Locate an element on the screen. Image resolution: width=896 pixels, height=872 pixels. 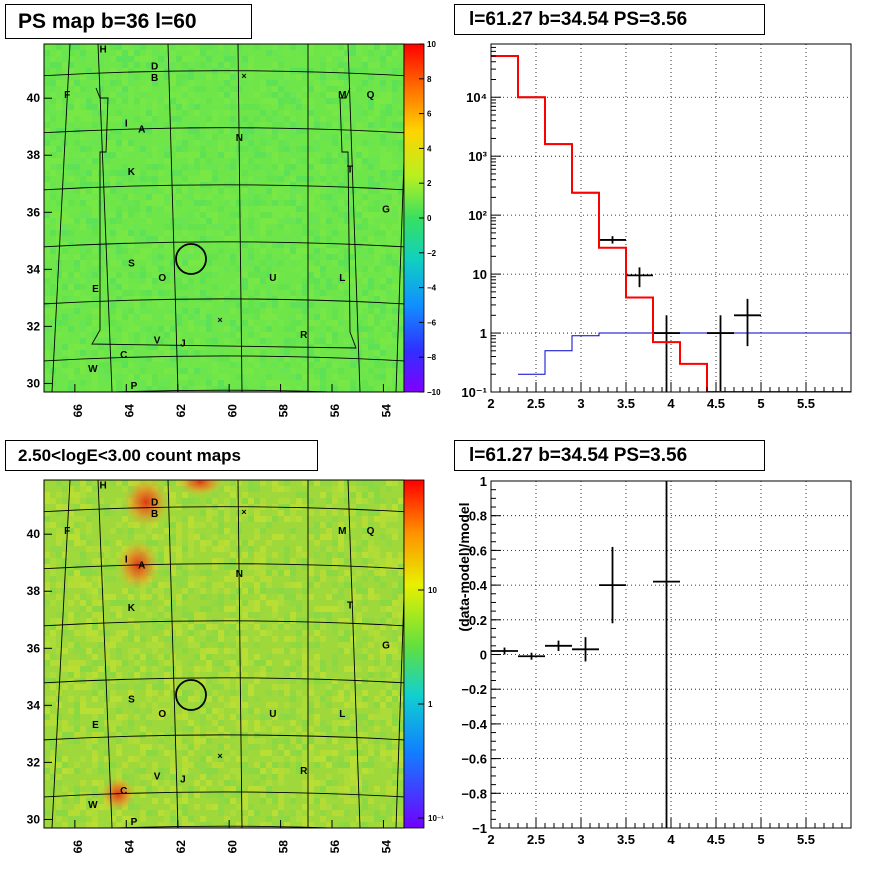
source-label-I: I is located at coordinates (126, 560).